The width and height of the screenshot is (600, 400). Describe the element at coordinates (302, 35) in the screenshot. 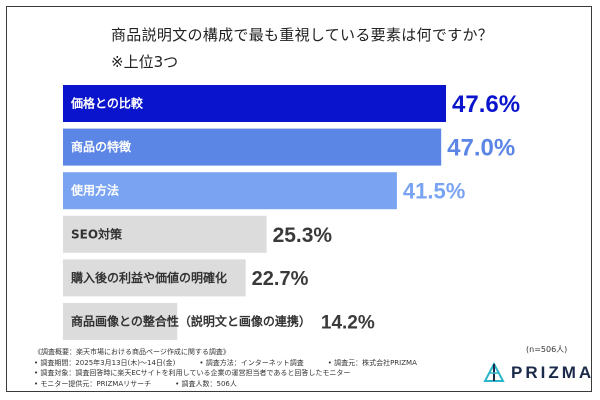

I see `chart-title: 商品説明文の構成で最も重視している要素は何ですか？` at that location.